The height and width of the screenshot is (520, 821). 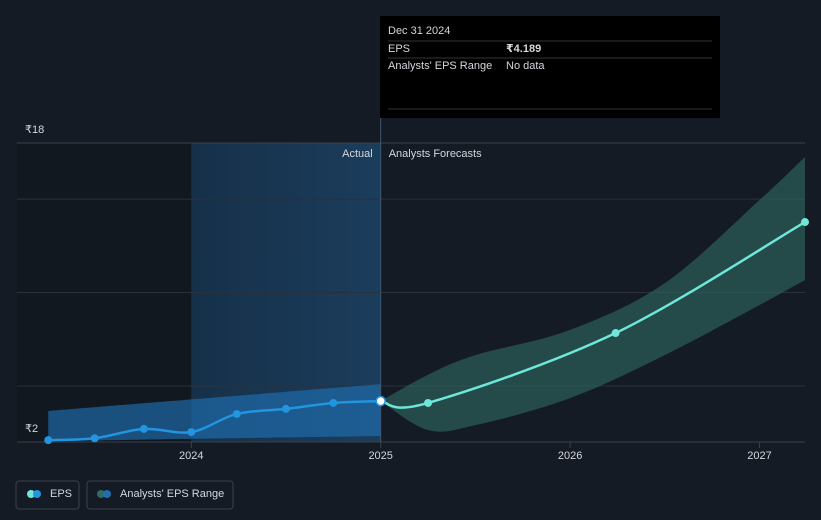 What do you see at coordinates (525, 66) in the screenshot?
I see `tooltip-value: No data` at bounding box center [525, 66].